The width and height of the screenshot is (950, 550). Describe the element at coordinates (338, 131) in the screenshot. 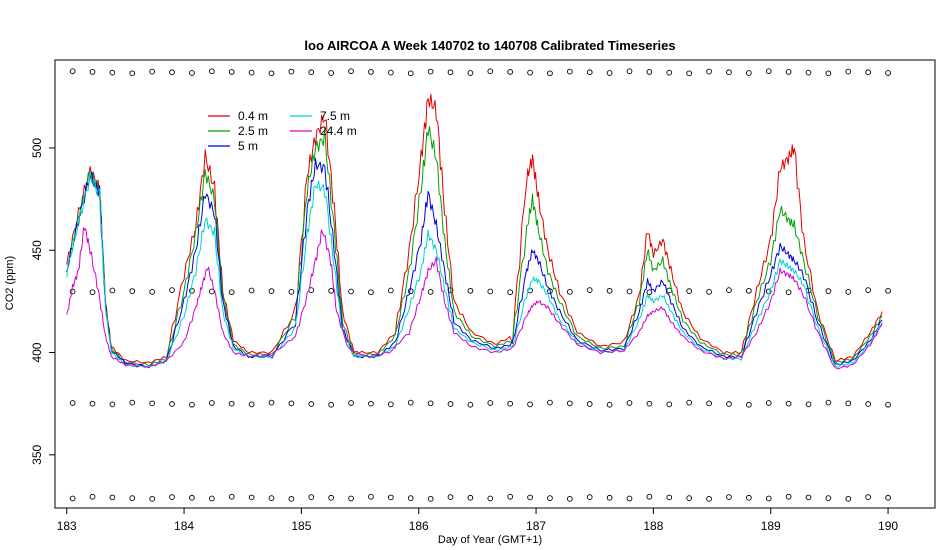

I see `legend-label: 24.4 m` at that location.